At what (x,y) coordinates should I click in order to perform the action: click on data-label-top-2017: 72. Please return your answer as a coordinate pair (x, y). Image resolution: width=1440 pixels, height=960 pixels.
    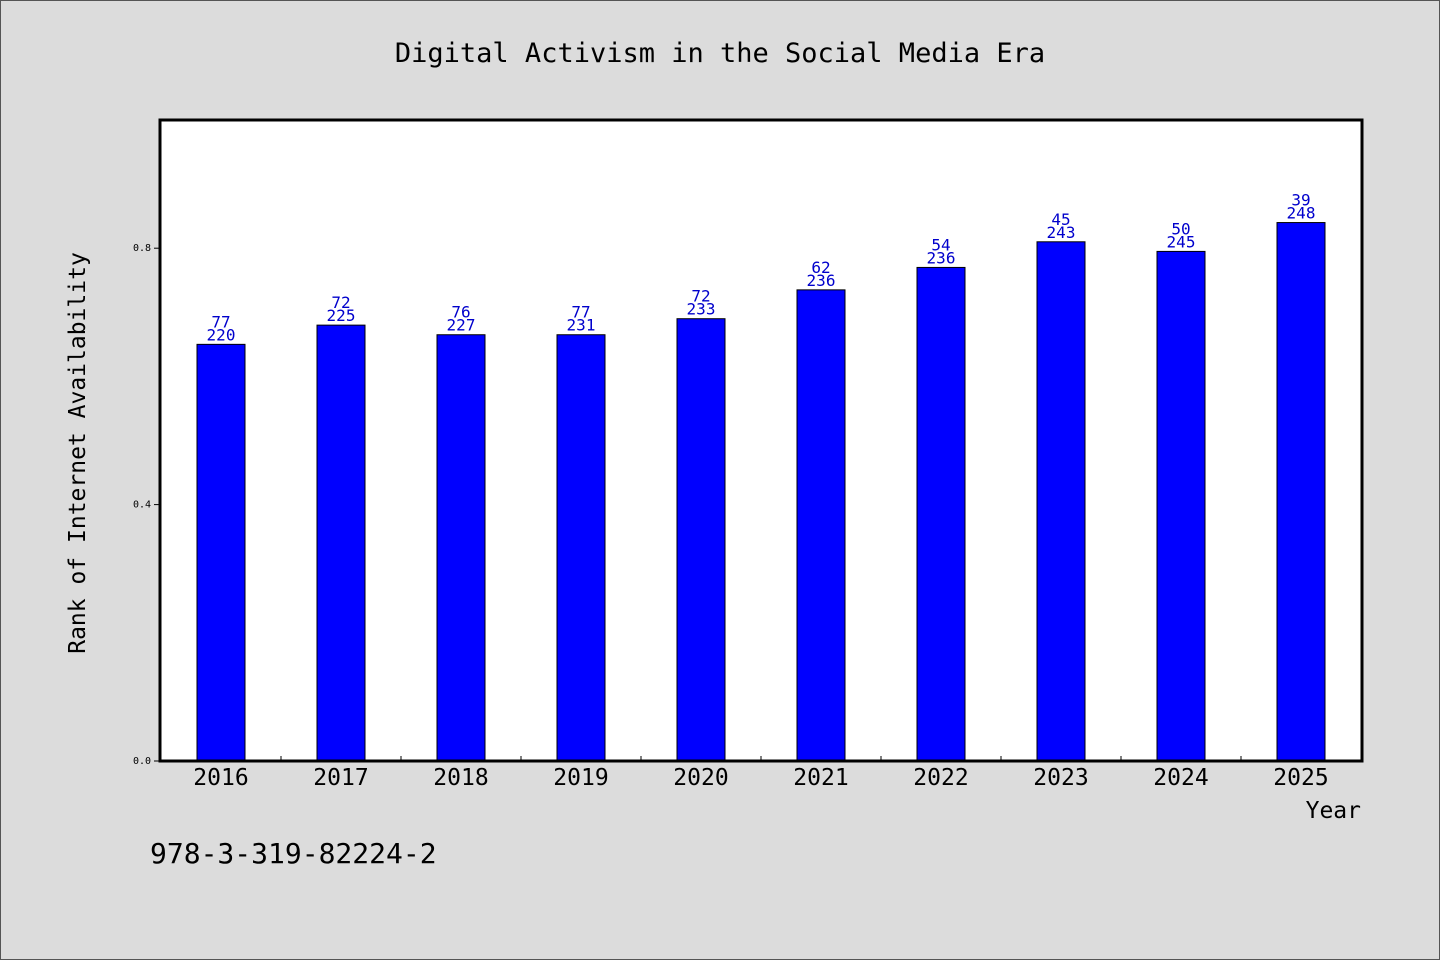
    Looking at the image, I should click on (340, 302).